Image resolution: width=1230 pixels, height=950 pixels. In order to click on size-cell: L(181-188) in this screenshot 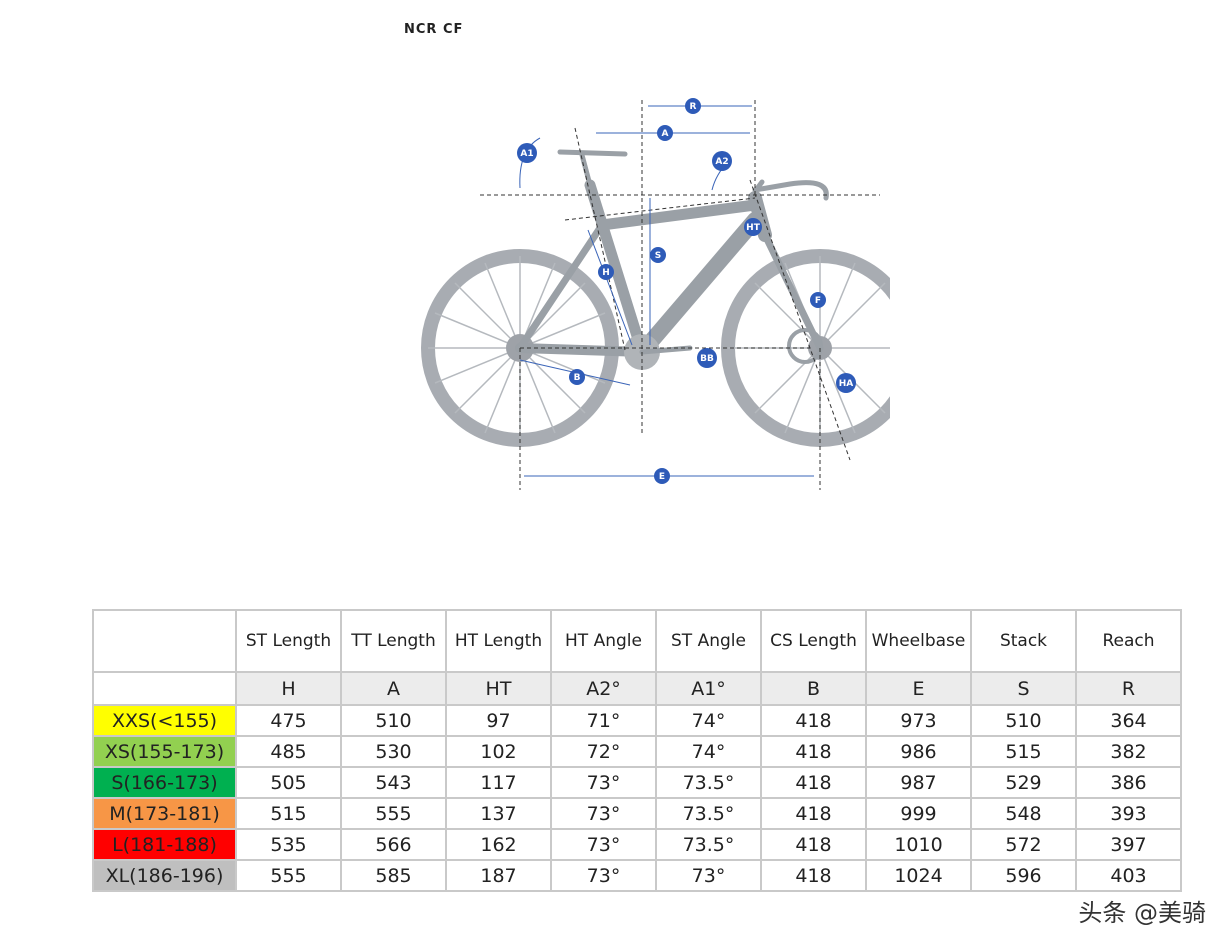, I will do `click(164, 844)`.